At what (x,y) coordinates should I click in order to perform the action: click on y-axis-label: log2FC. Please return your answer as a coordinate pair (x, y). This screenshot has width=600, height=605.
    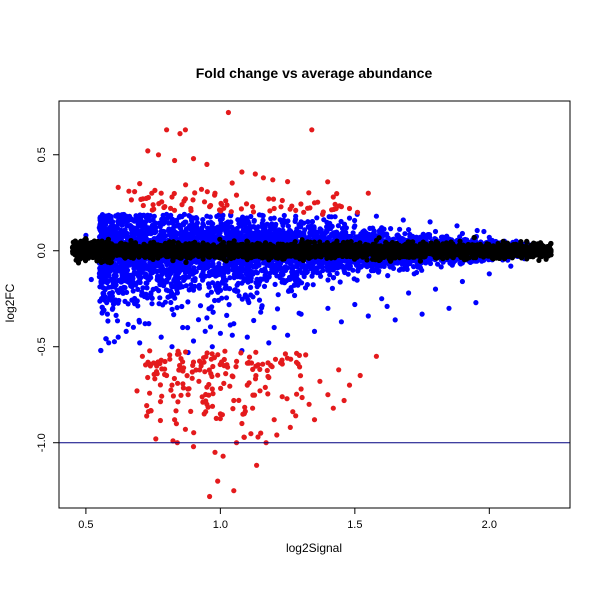
    Looking at the image, I should click on (10, 302).